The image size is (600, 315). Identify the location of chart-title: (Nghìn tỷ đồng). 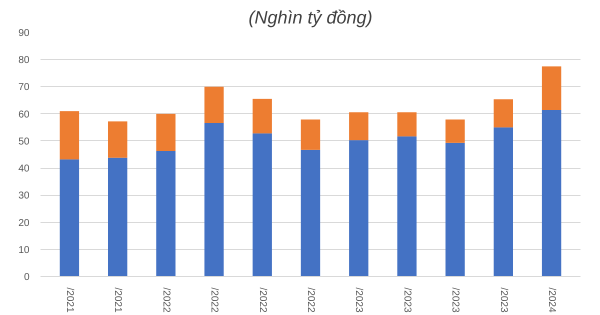
(310, 18).